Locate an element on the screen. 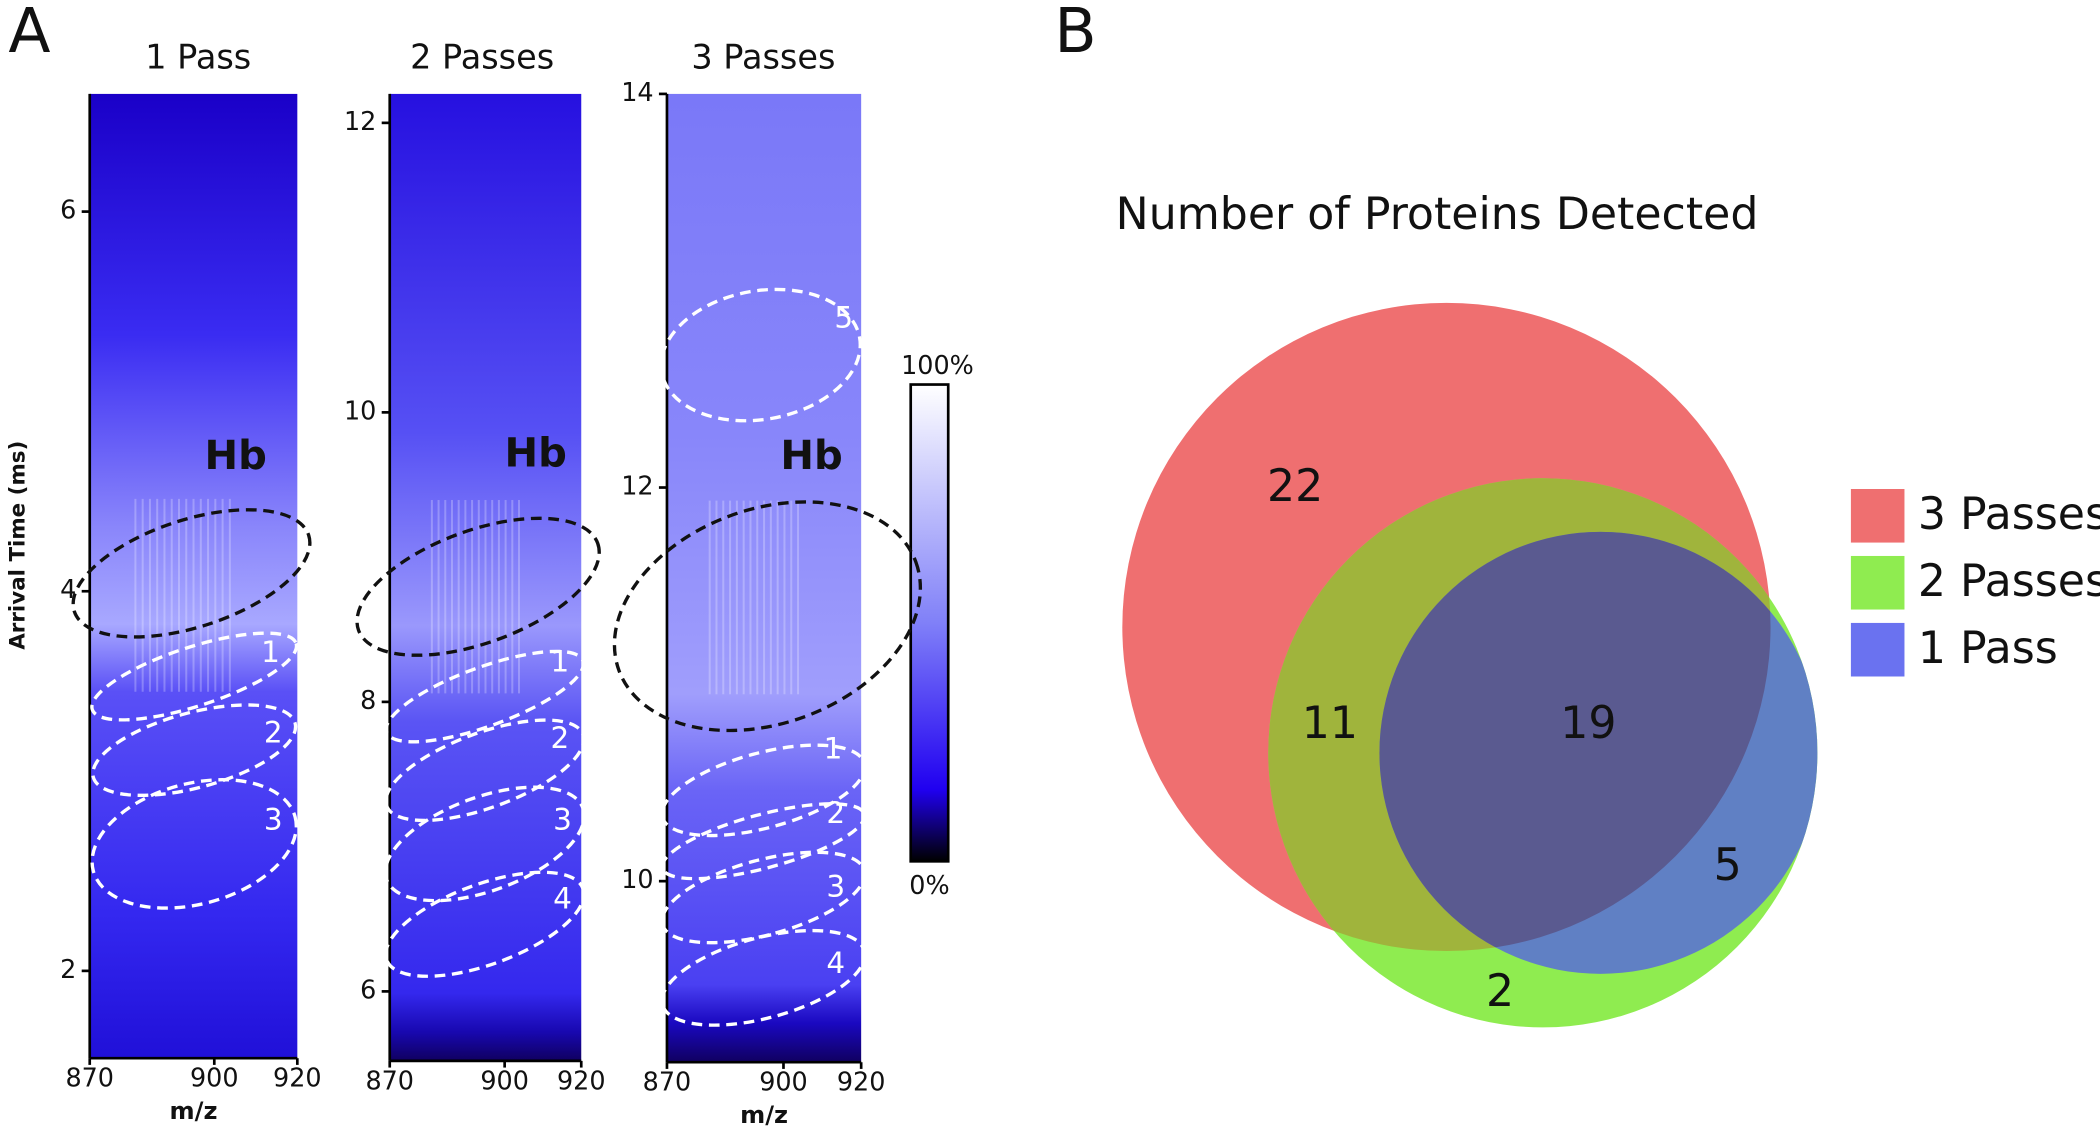 The image size is (2100, 1128). chart-title: Number of Proteins Detected is located at coordinates (1437, 214).